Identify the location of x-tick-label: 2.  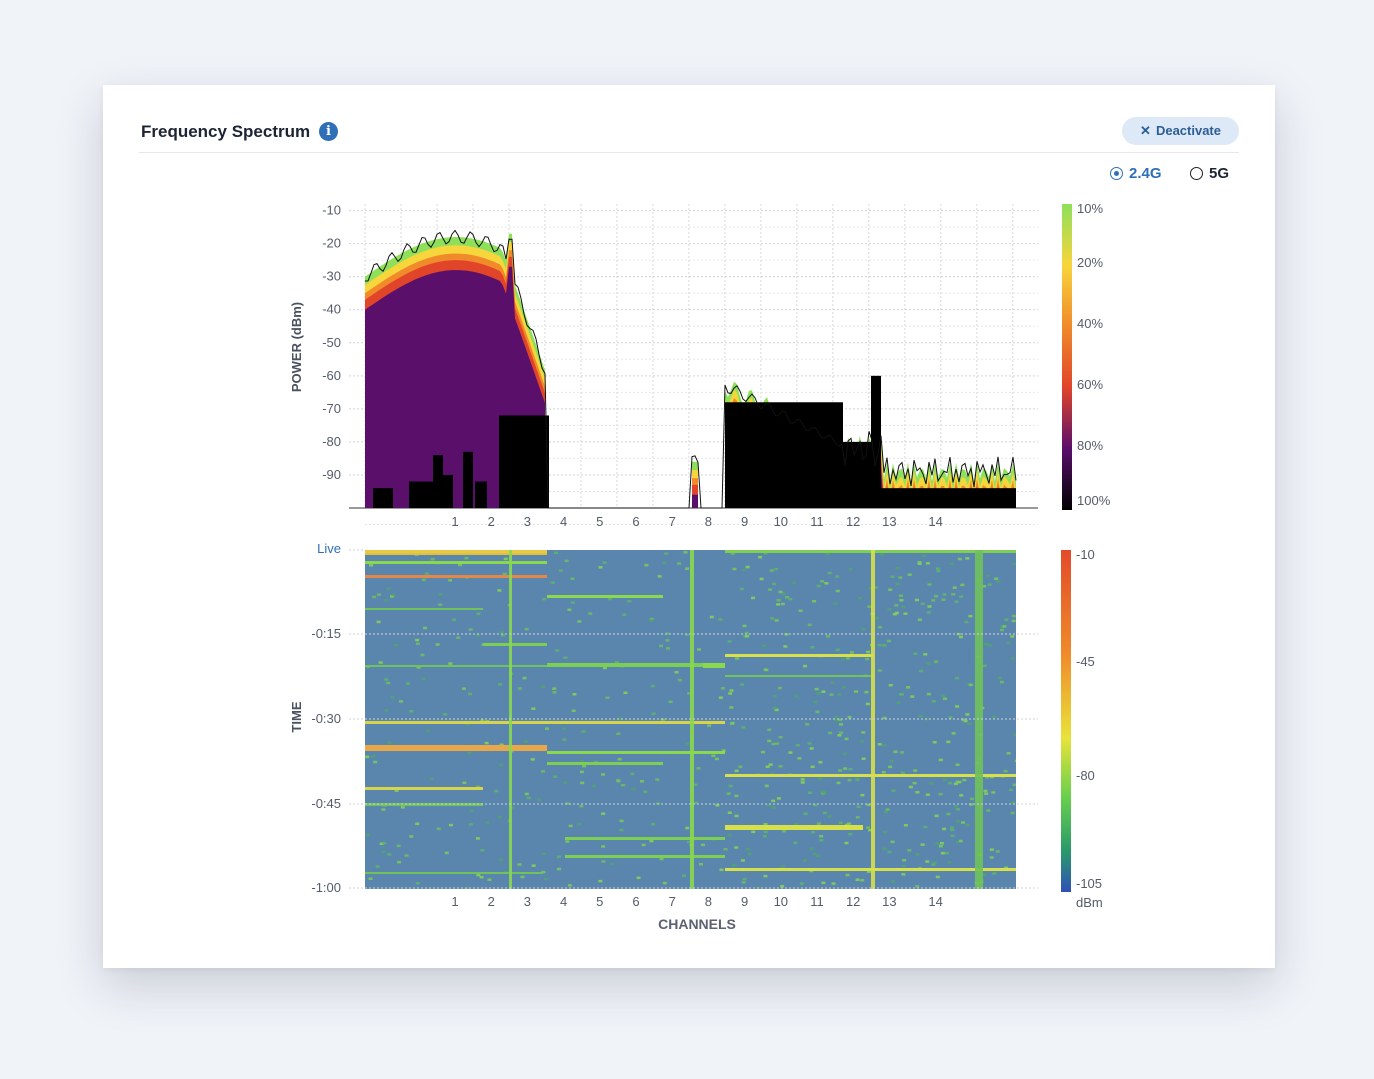
(491, 521).